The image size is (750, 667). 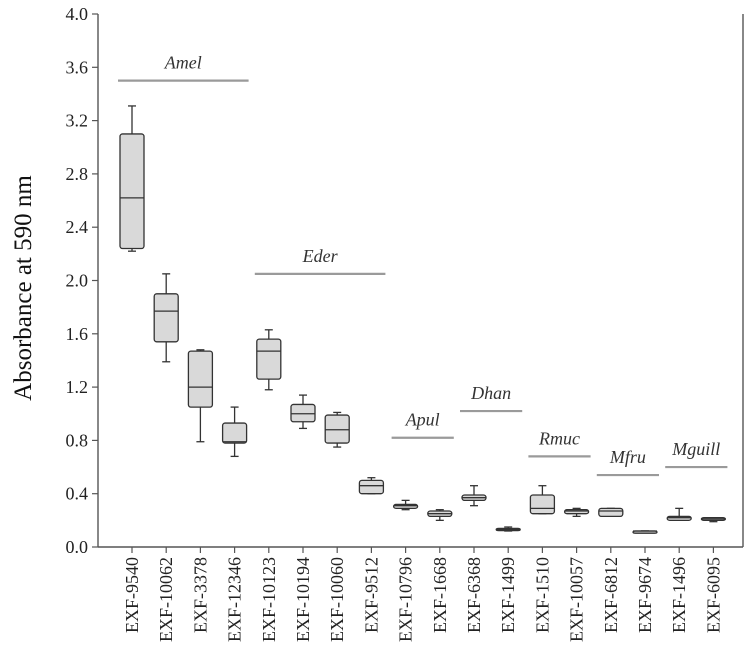 I want to click on y-axis-ticks: 0.0 0.4 0.8 1.2 1.6 2.0 2.4 2.8 3.2 3.6 4.0, so click(x=82, y=280).